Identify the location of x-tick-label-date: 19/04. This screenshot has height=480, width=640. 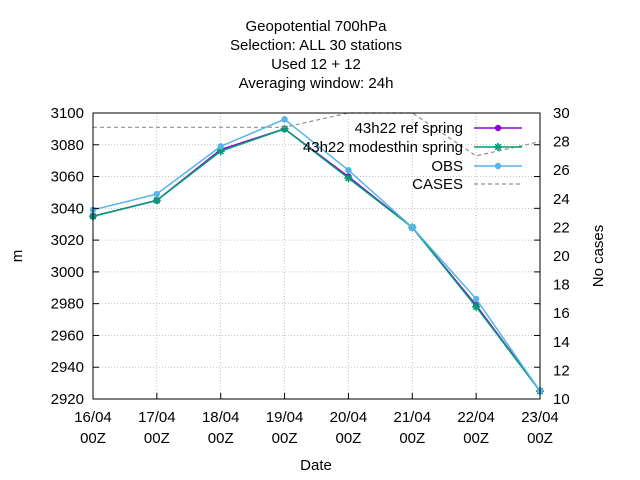
(285, 417).